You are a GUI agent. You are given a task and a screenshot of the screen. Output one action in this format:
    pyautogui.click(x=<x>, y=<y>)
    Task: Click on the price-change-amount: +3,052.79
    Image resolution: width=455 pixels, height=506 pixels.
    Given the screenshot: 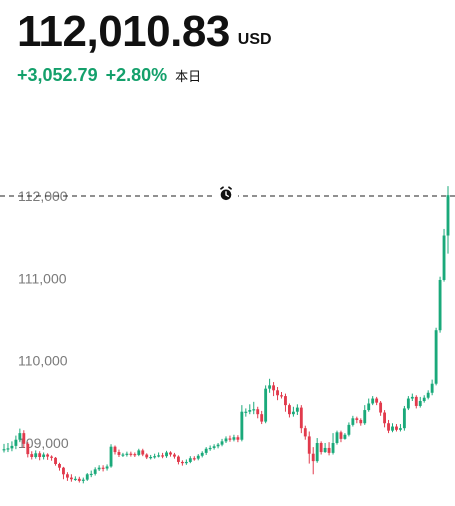 What is the action you would take?
    pyautogui.click(x=57, y=75)
    